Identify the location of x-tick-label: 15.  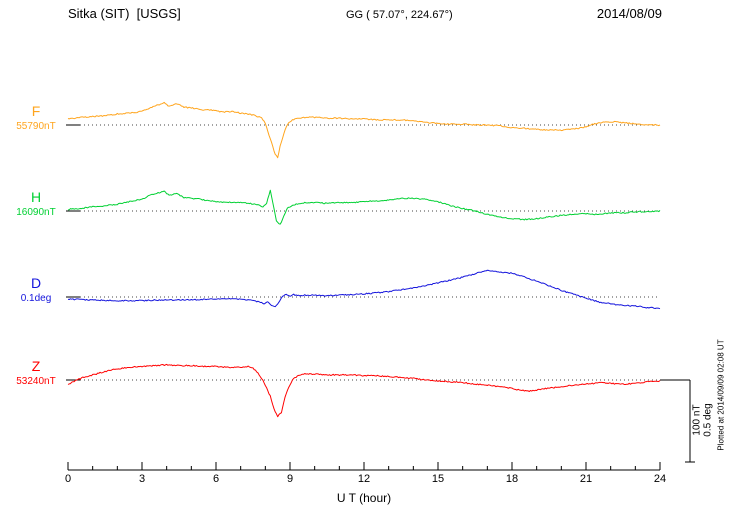
(438, 479).